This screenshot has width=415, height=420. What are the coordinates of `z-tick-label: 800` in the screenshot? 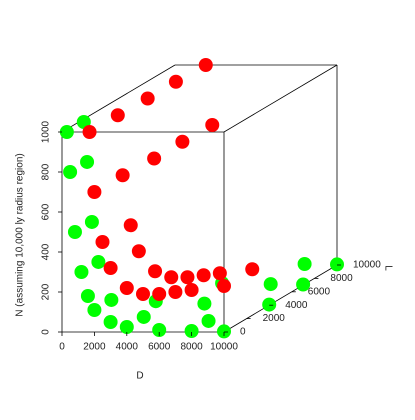 It's located at (46, 171).